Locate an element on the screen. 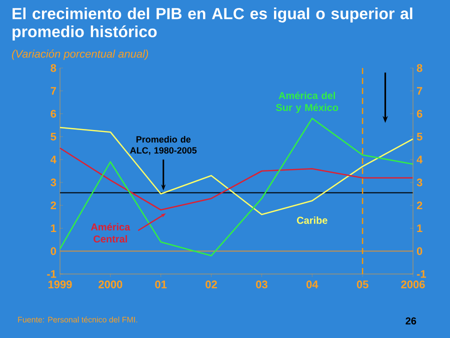 This screenshot has width=450, height=338. line-series is located at coordinates (236, 179).